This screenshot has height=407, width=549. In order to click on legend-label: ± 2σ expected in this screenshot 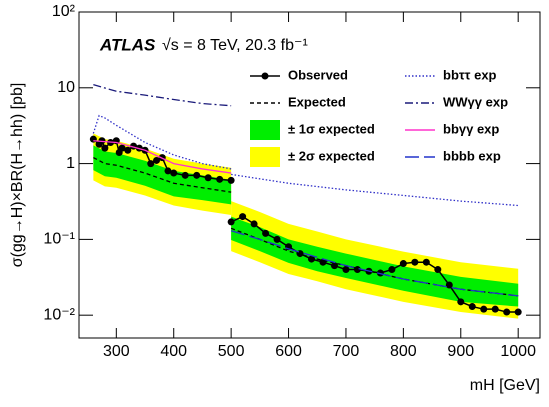, I will do `click(331, 155)`.